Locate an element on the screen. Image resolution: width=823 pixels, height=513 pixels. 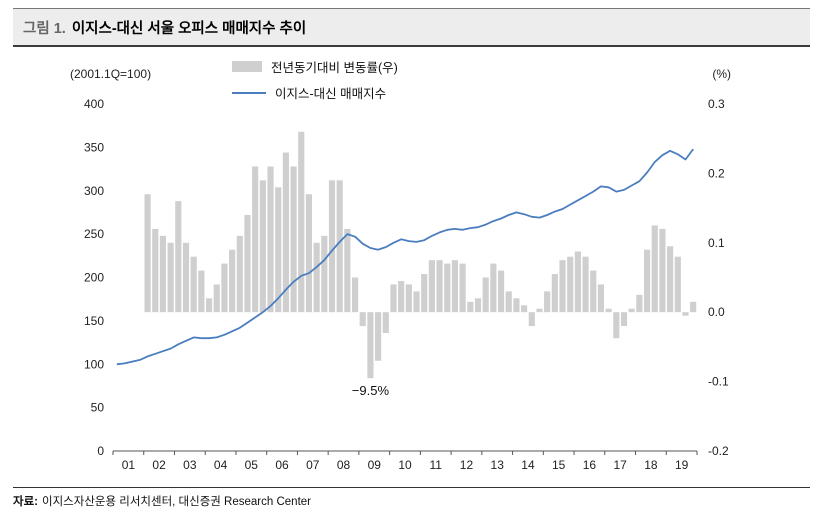
source-footer: 자료: 이지스자산운용 리서치센터, 대신증권 Research Center is located at coordinates (411, 498).